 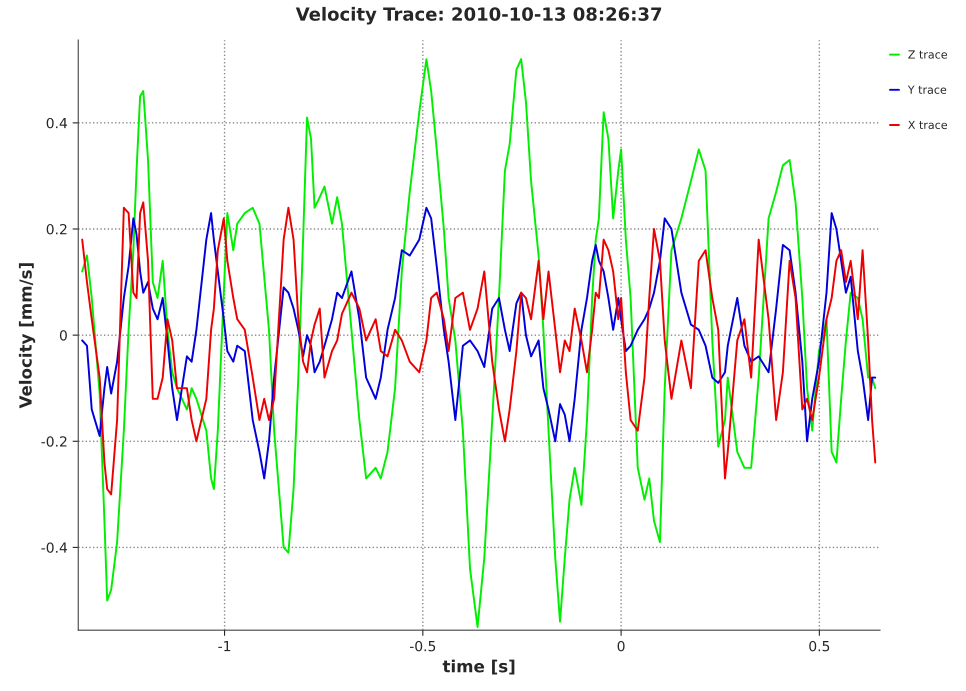 What do you see at coordinates (478, 667) in the screenshot?
I see `x-axis-title: time [s]` at bounding box center [478, 667].